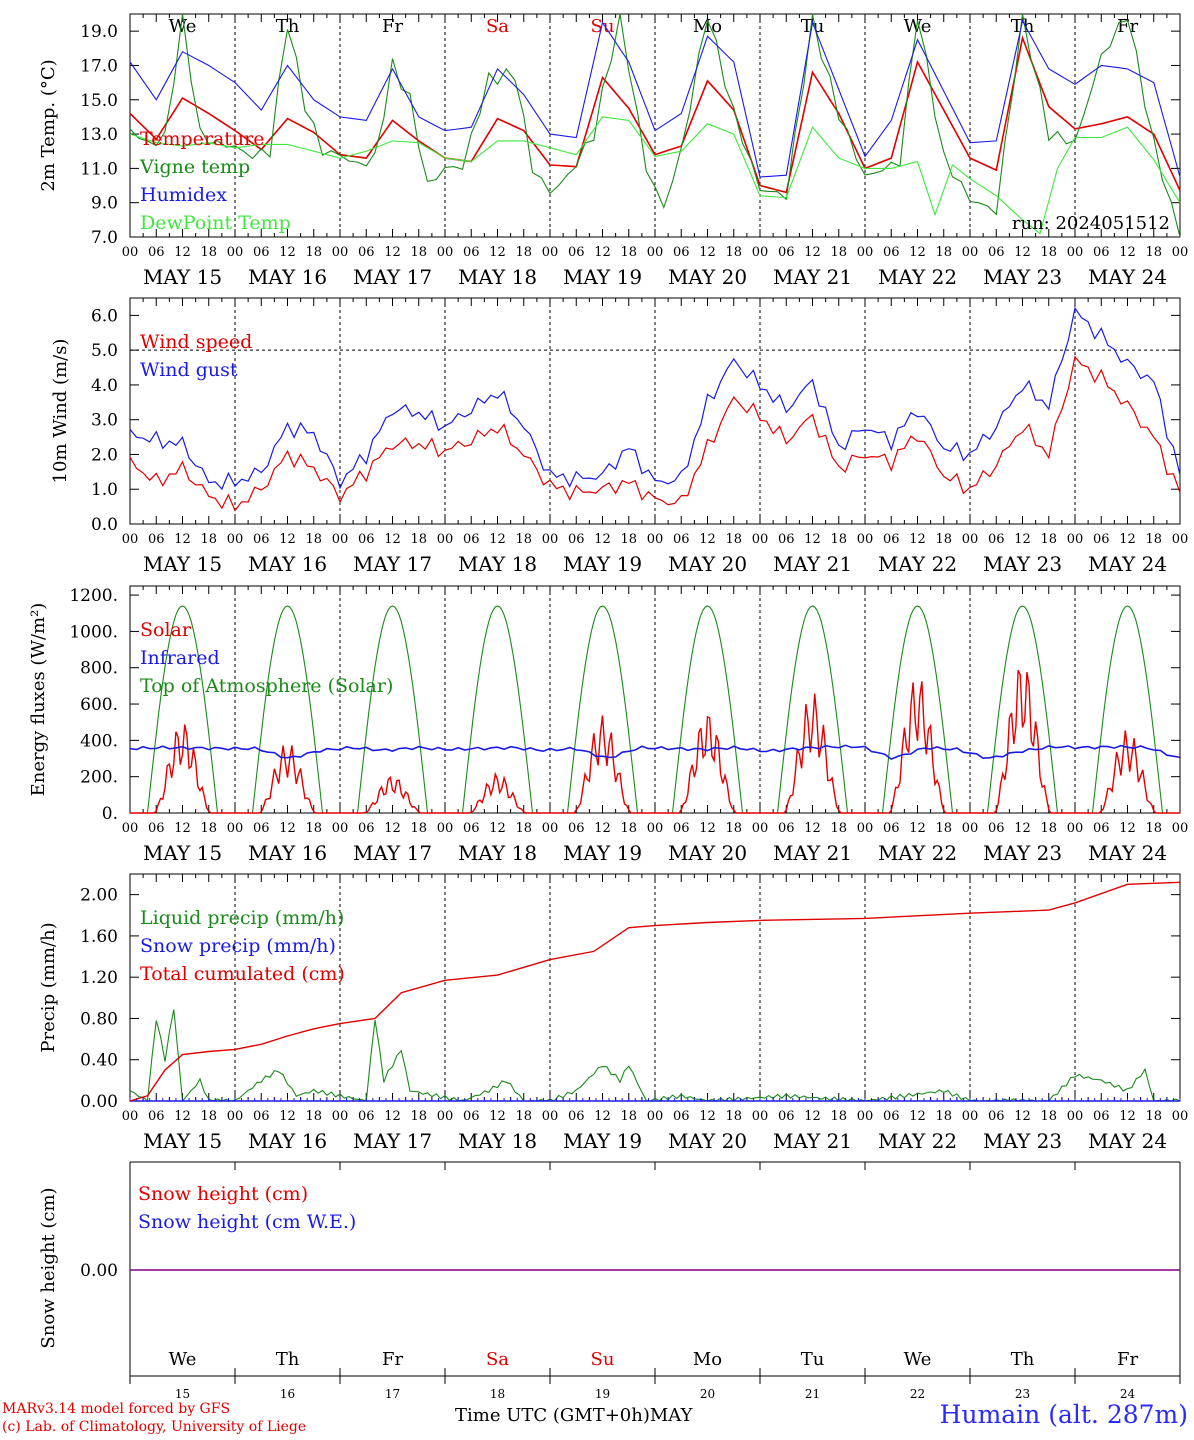 The width and height of the screenshot is (1194, 1440). What do you see at coordinates (194, 167) in the screenshot?
I see `legend-vigne-temp: Vigne temp` at bounding box center [194, 167].